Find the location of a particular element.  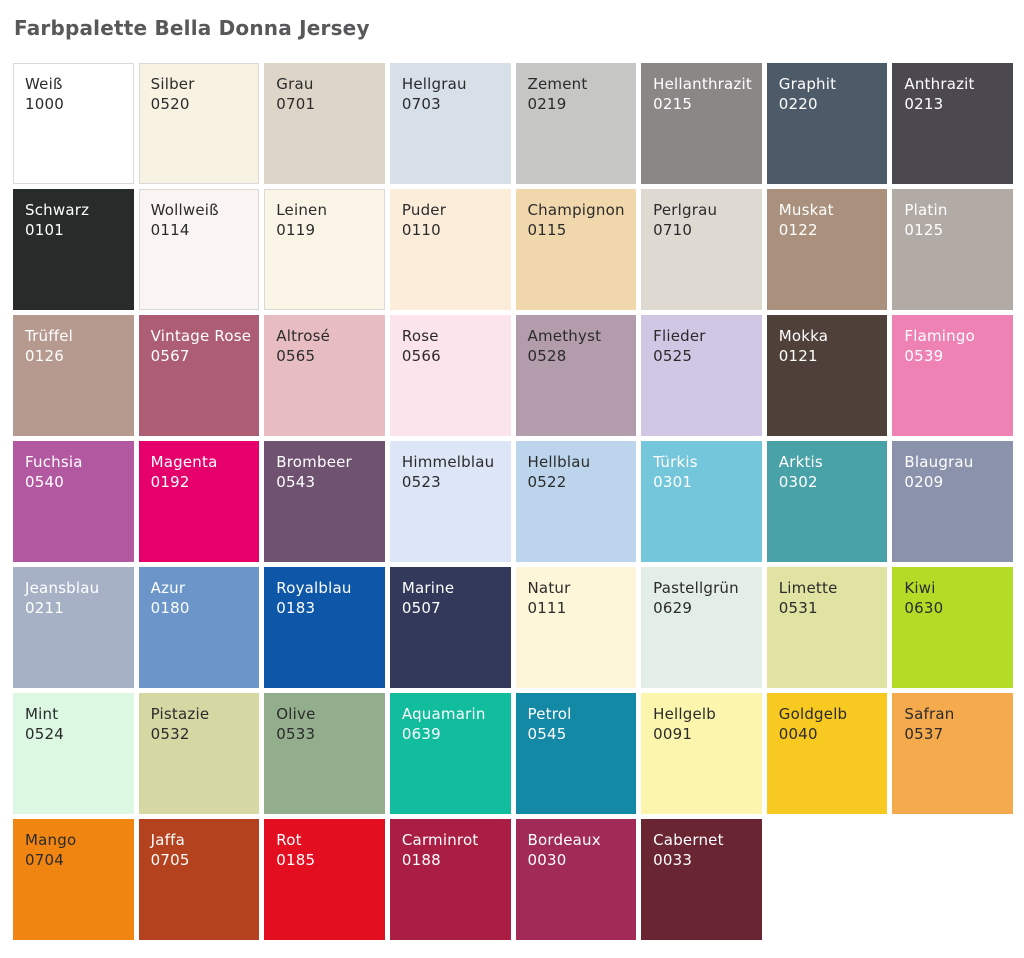

swatch-code: 0091 is located at coordinates (673, 734).